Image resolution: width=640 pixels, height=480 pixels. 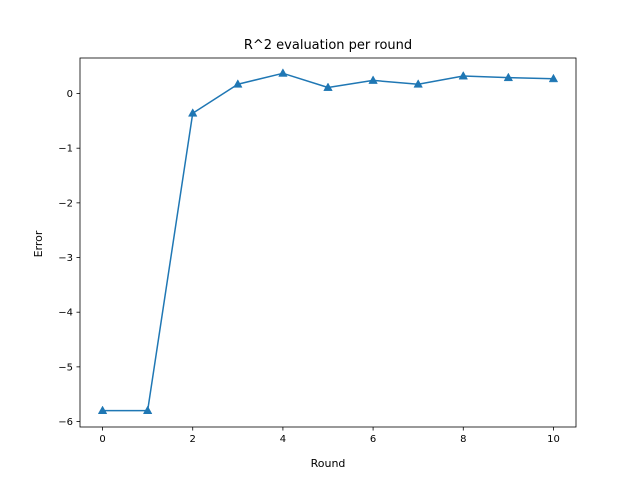 I want to click on y-tick-label: −1, so click(x=65, y=149).